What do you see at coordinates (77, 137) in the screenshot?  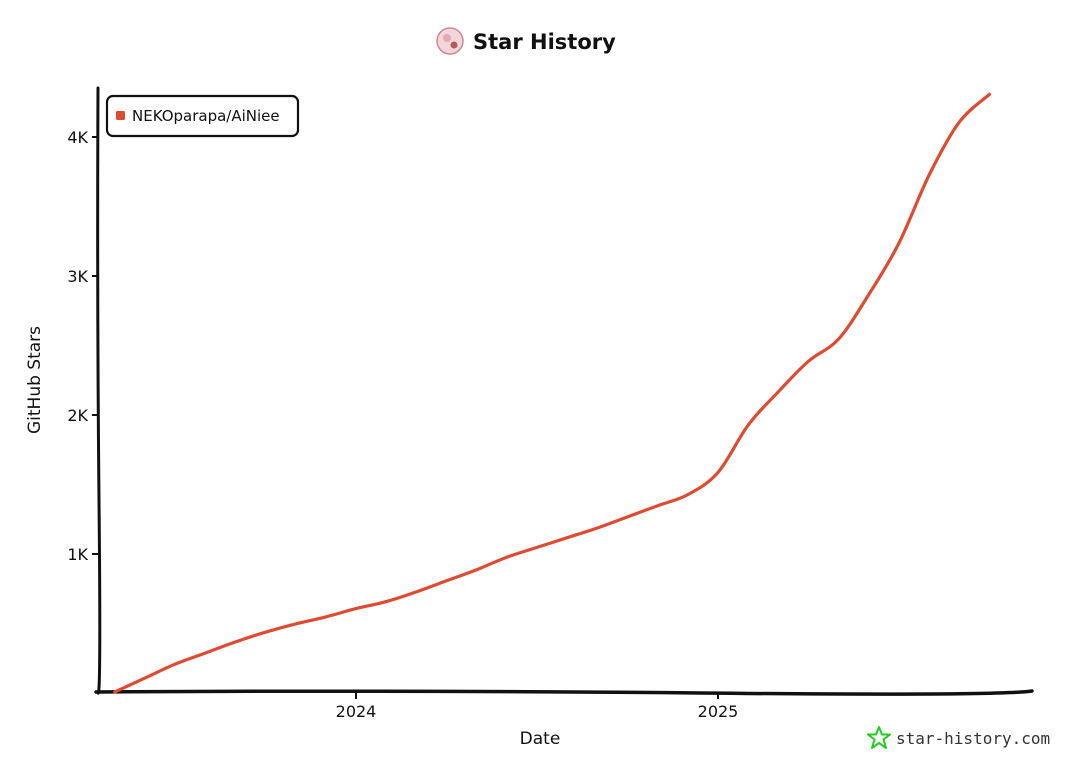 I see `y-tick-label-4k: 4K` at bounding box center [77, 137].